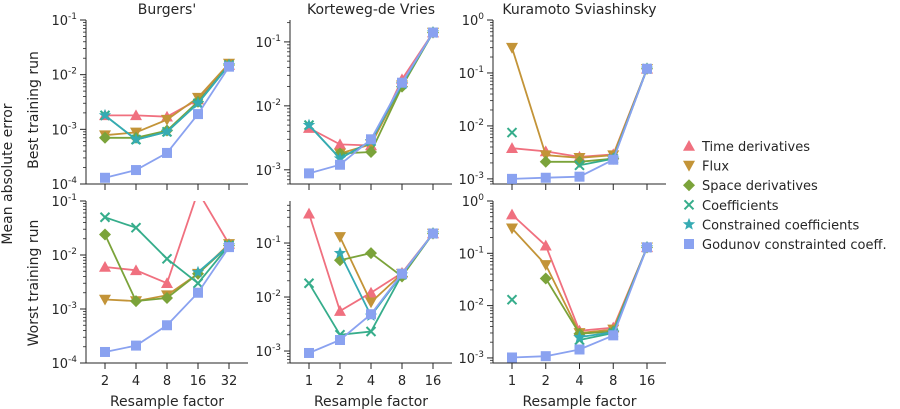  I want to click on legend-marker-time, so click(689, 145).